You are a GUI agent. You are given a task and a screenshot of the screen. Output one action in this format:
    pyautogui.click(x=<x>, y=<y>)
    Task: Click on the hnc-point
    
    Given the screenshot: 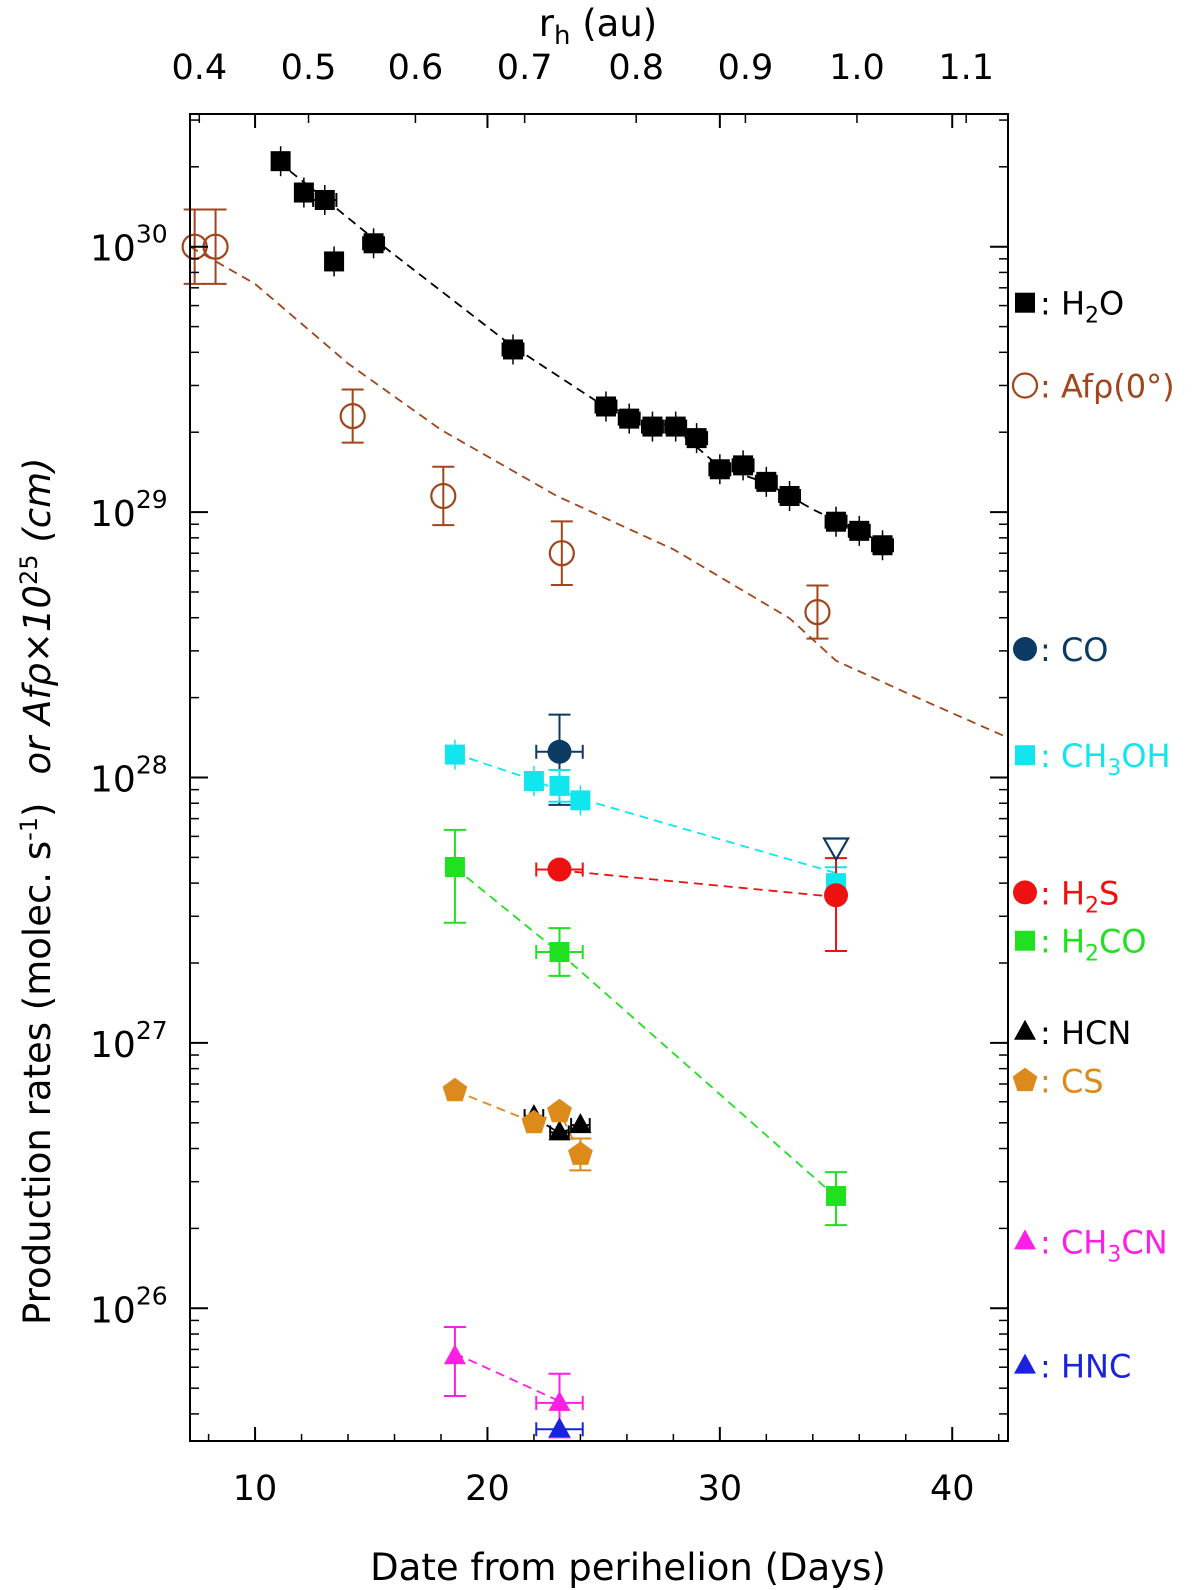 What is the action you would take?
    pyautogui.click(x=559, y=1427)
    